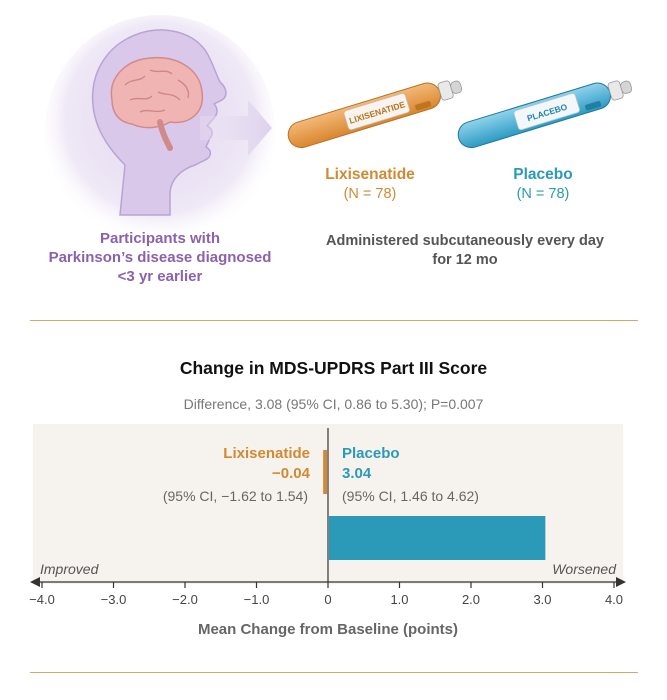  What do you see at coordinates (545, 114) in the screenshot?
I see `placebo-pen: PLACEBO` at bounding box center [545, 114].